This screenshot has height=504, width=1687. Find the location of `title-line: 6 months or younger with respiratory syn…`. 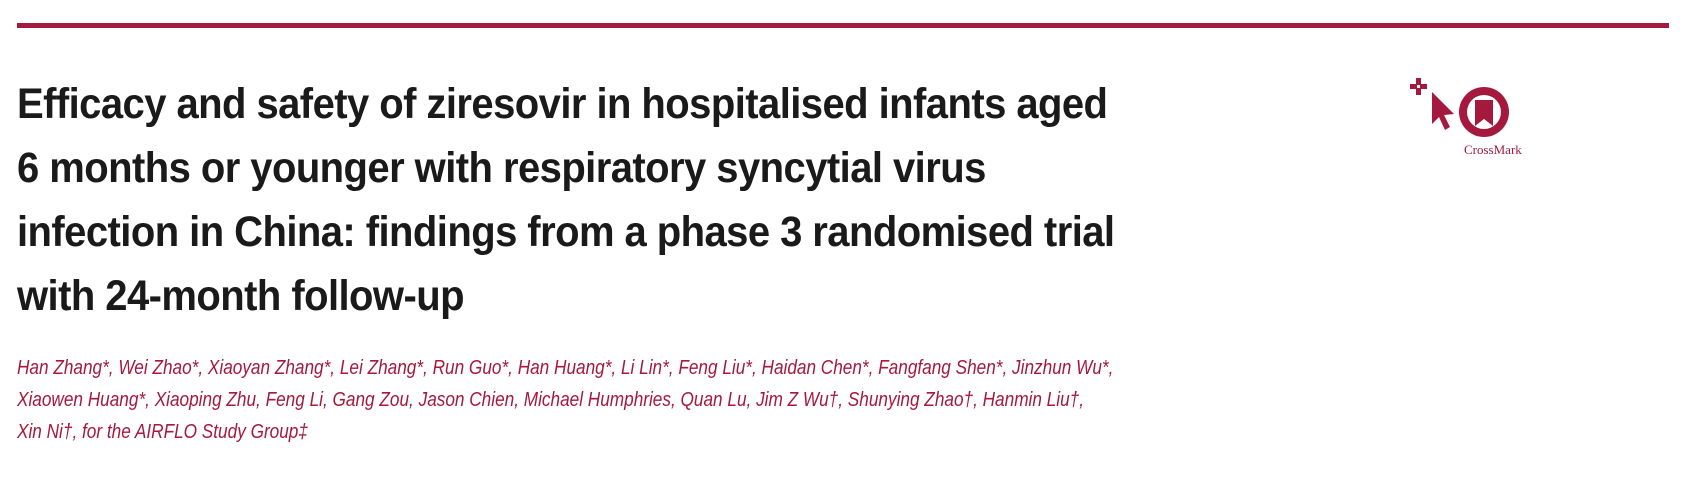

title-line: 6 months or younger with respiratory syn… is located at coordinates (501, 168).